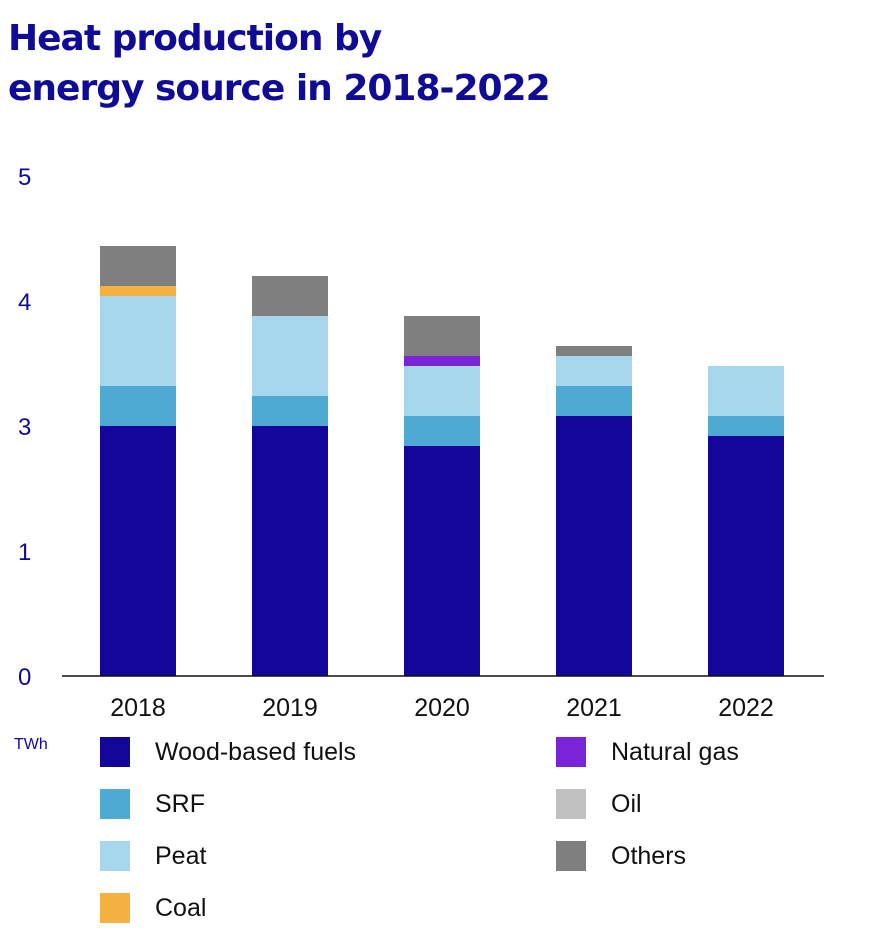  I want to click on legend-label: Peat, so click(181, 855).